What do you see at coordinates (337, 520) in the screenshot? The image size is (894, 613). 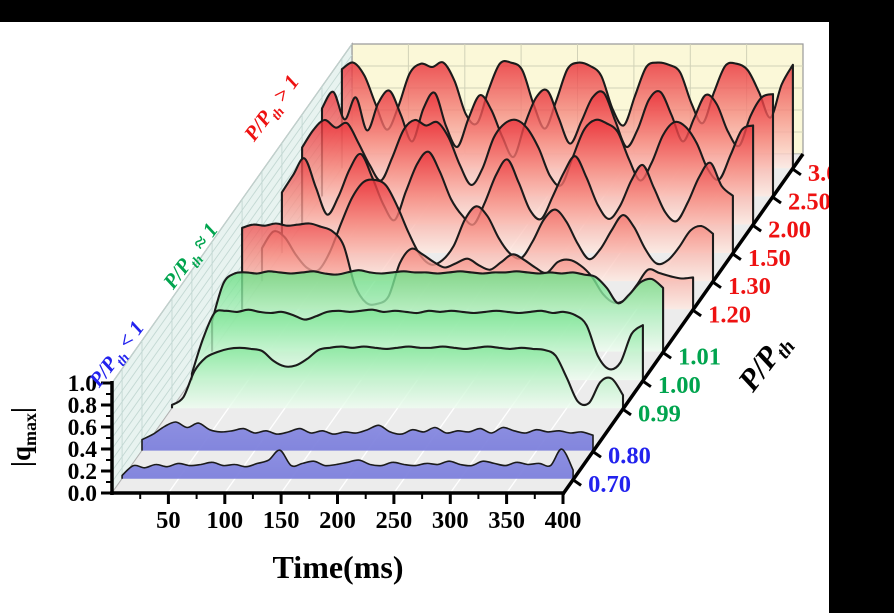 I see `time-tick-label: 200` at bounding box center [337, 520].